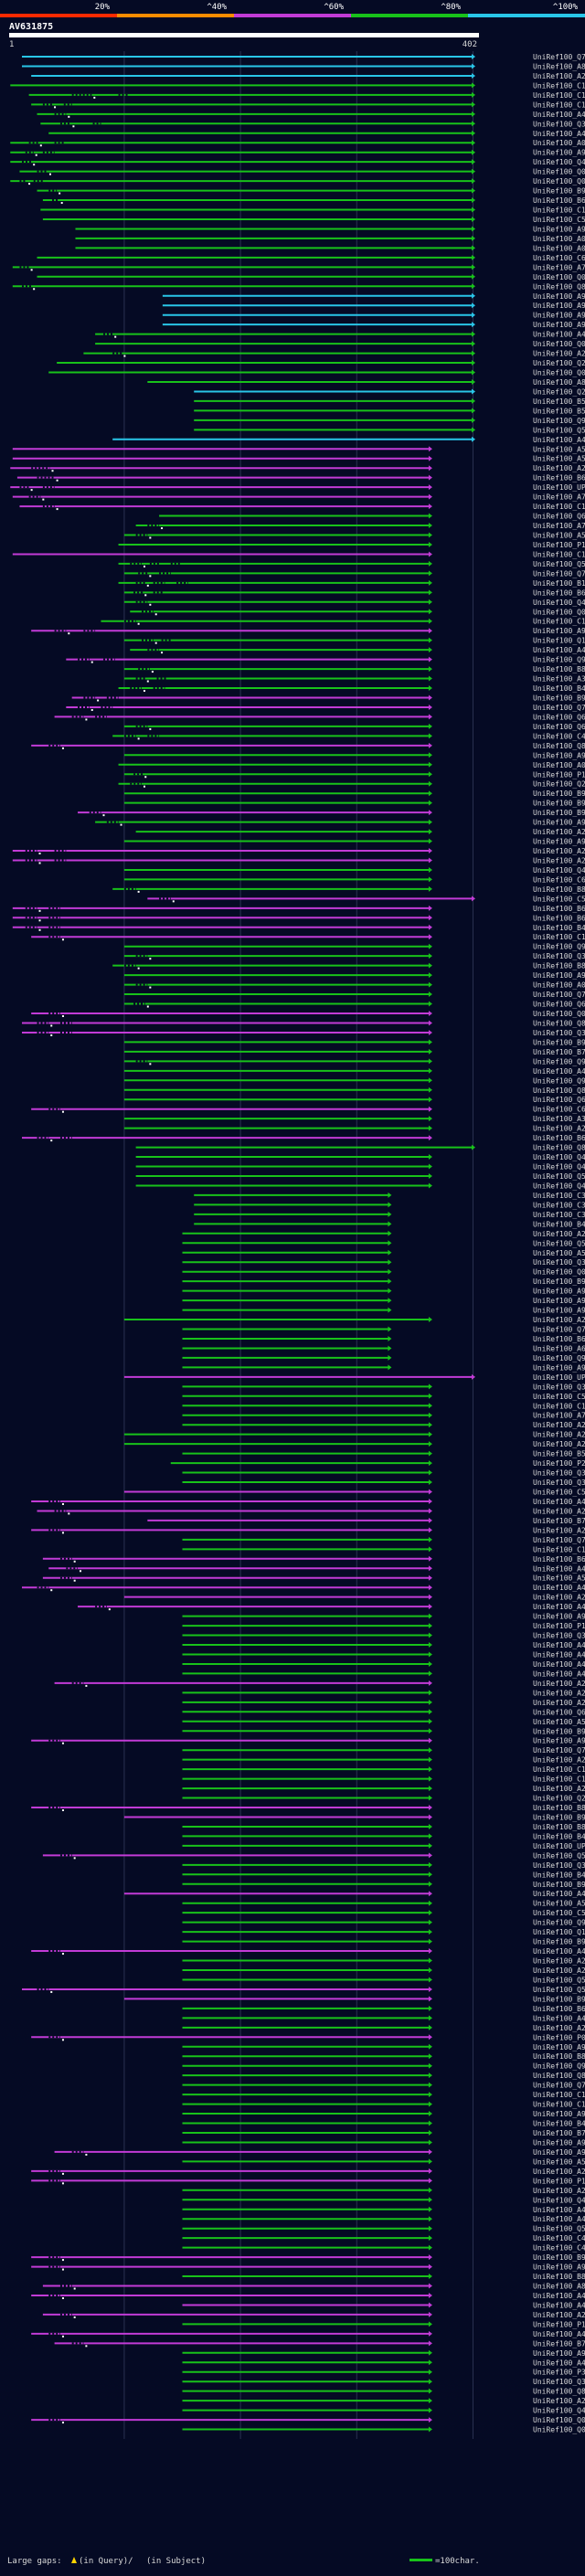 The image size is (585, 2576). What do you see at coordinates (559, 2257) in the screenshot?
I see `hit-label: UniRef100_B9SL95` at bounding box center [559, 2257].